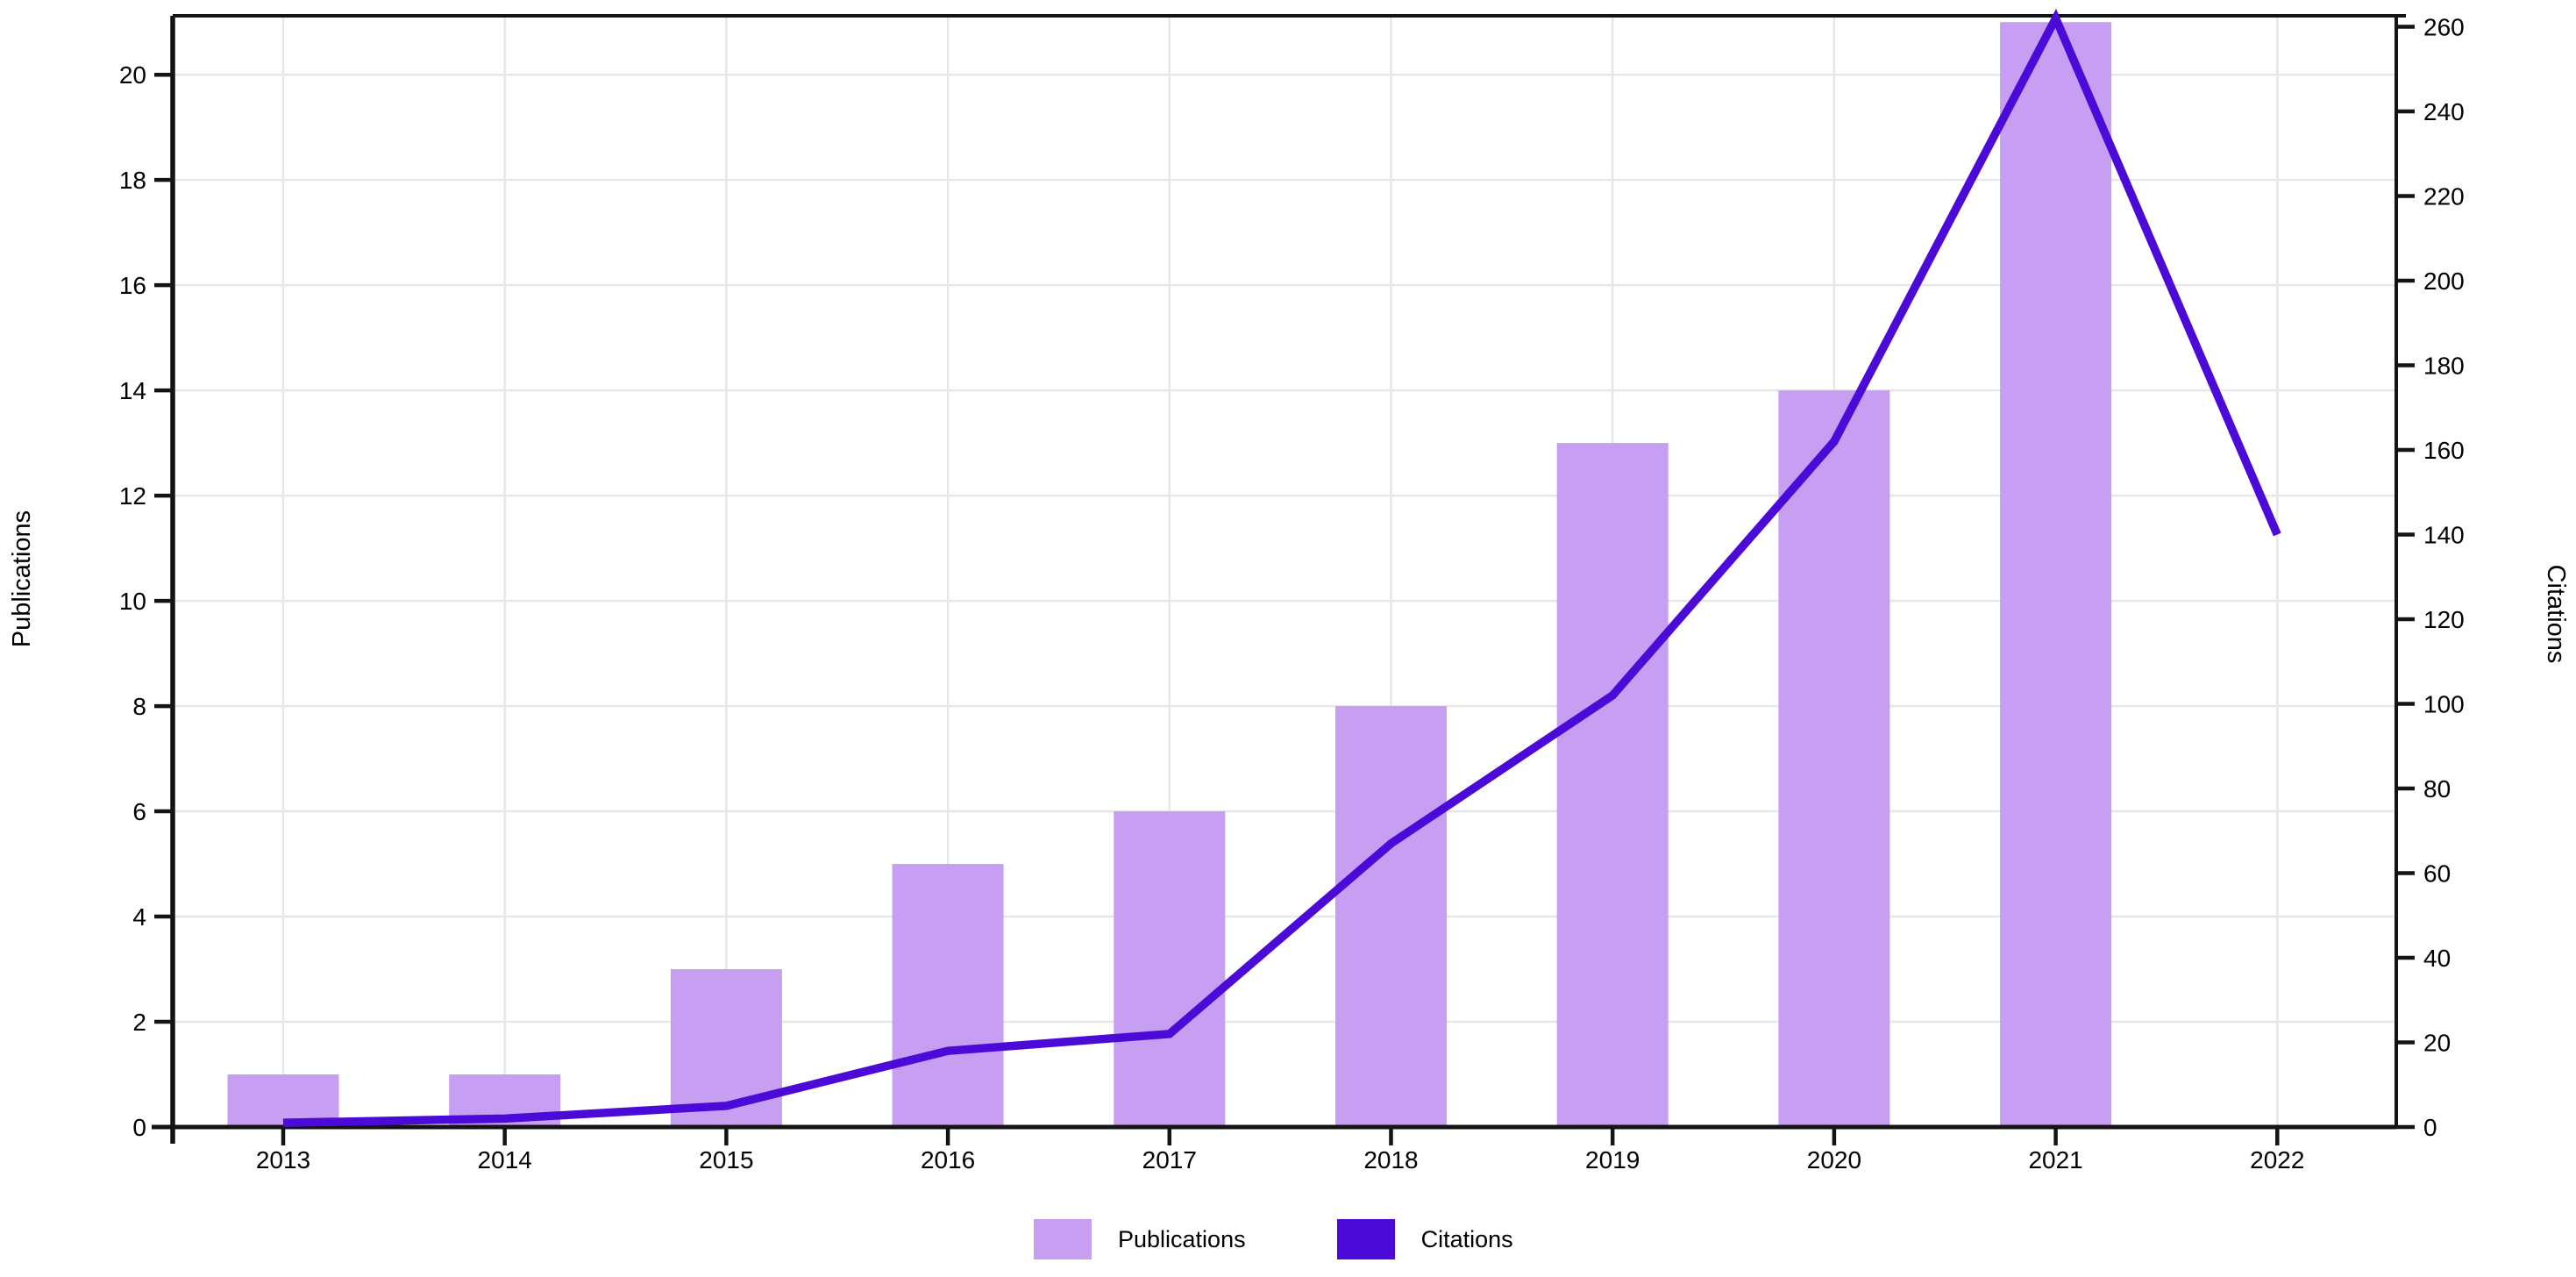 Image resolution: width=2576 pixels, height=1277 pixels. I want to click on publications-legend-label: Publications, so click(1182, 1239).